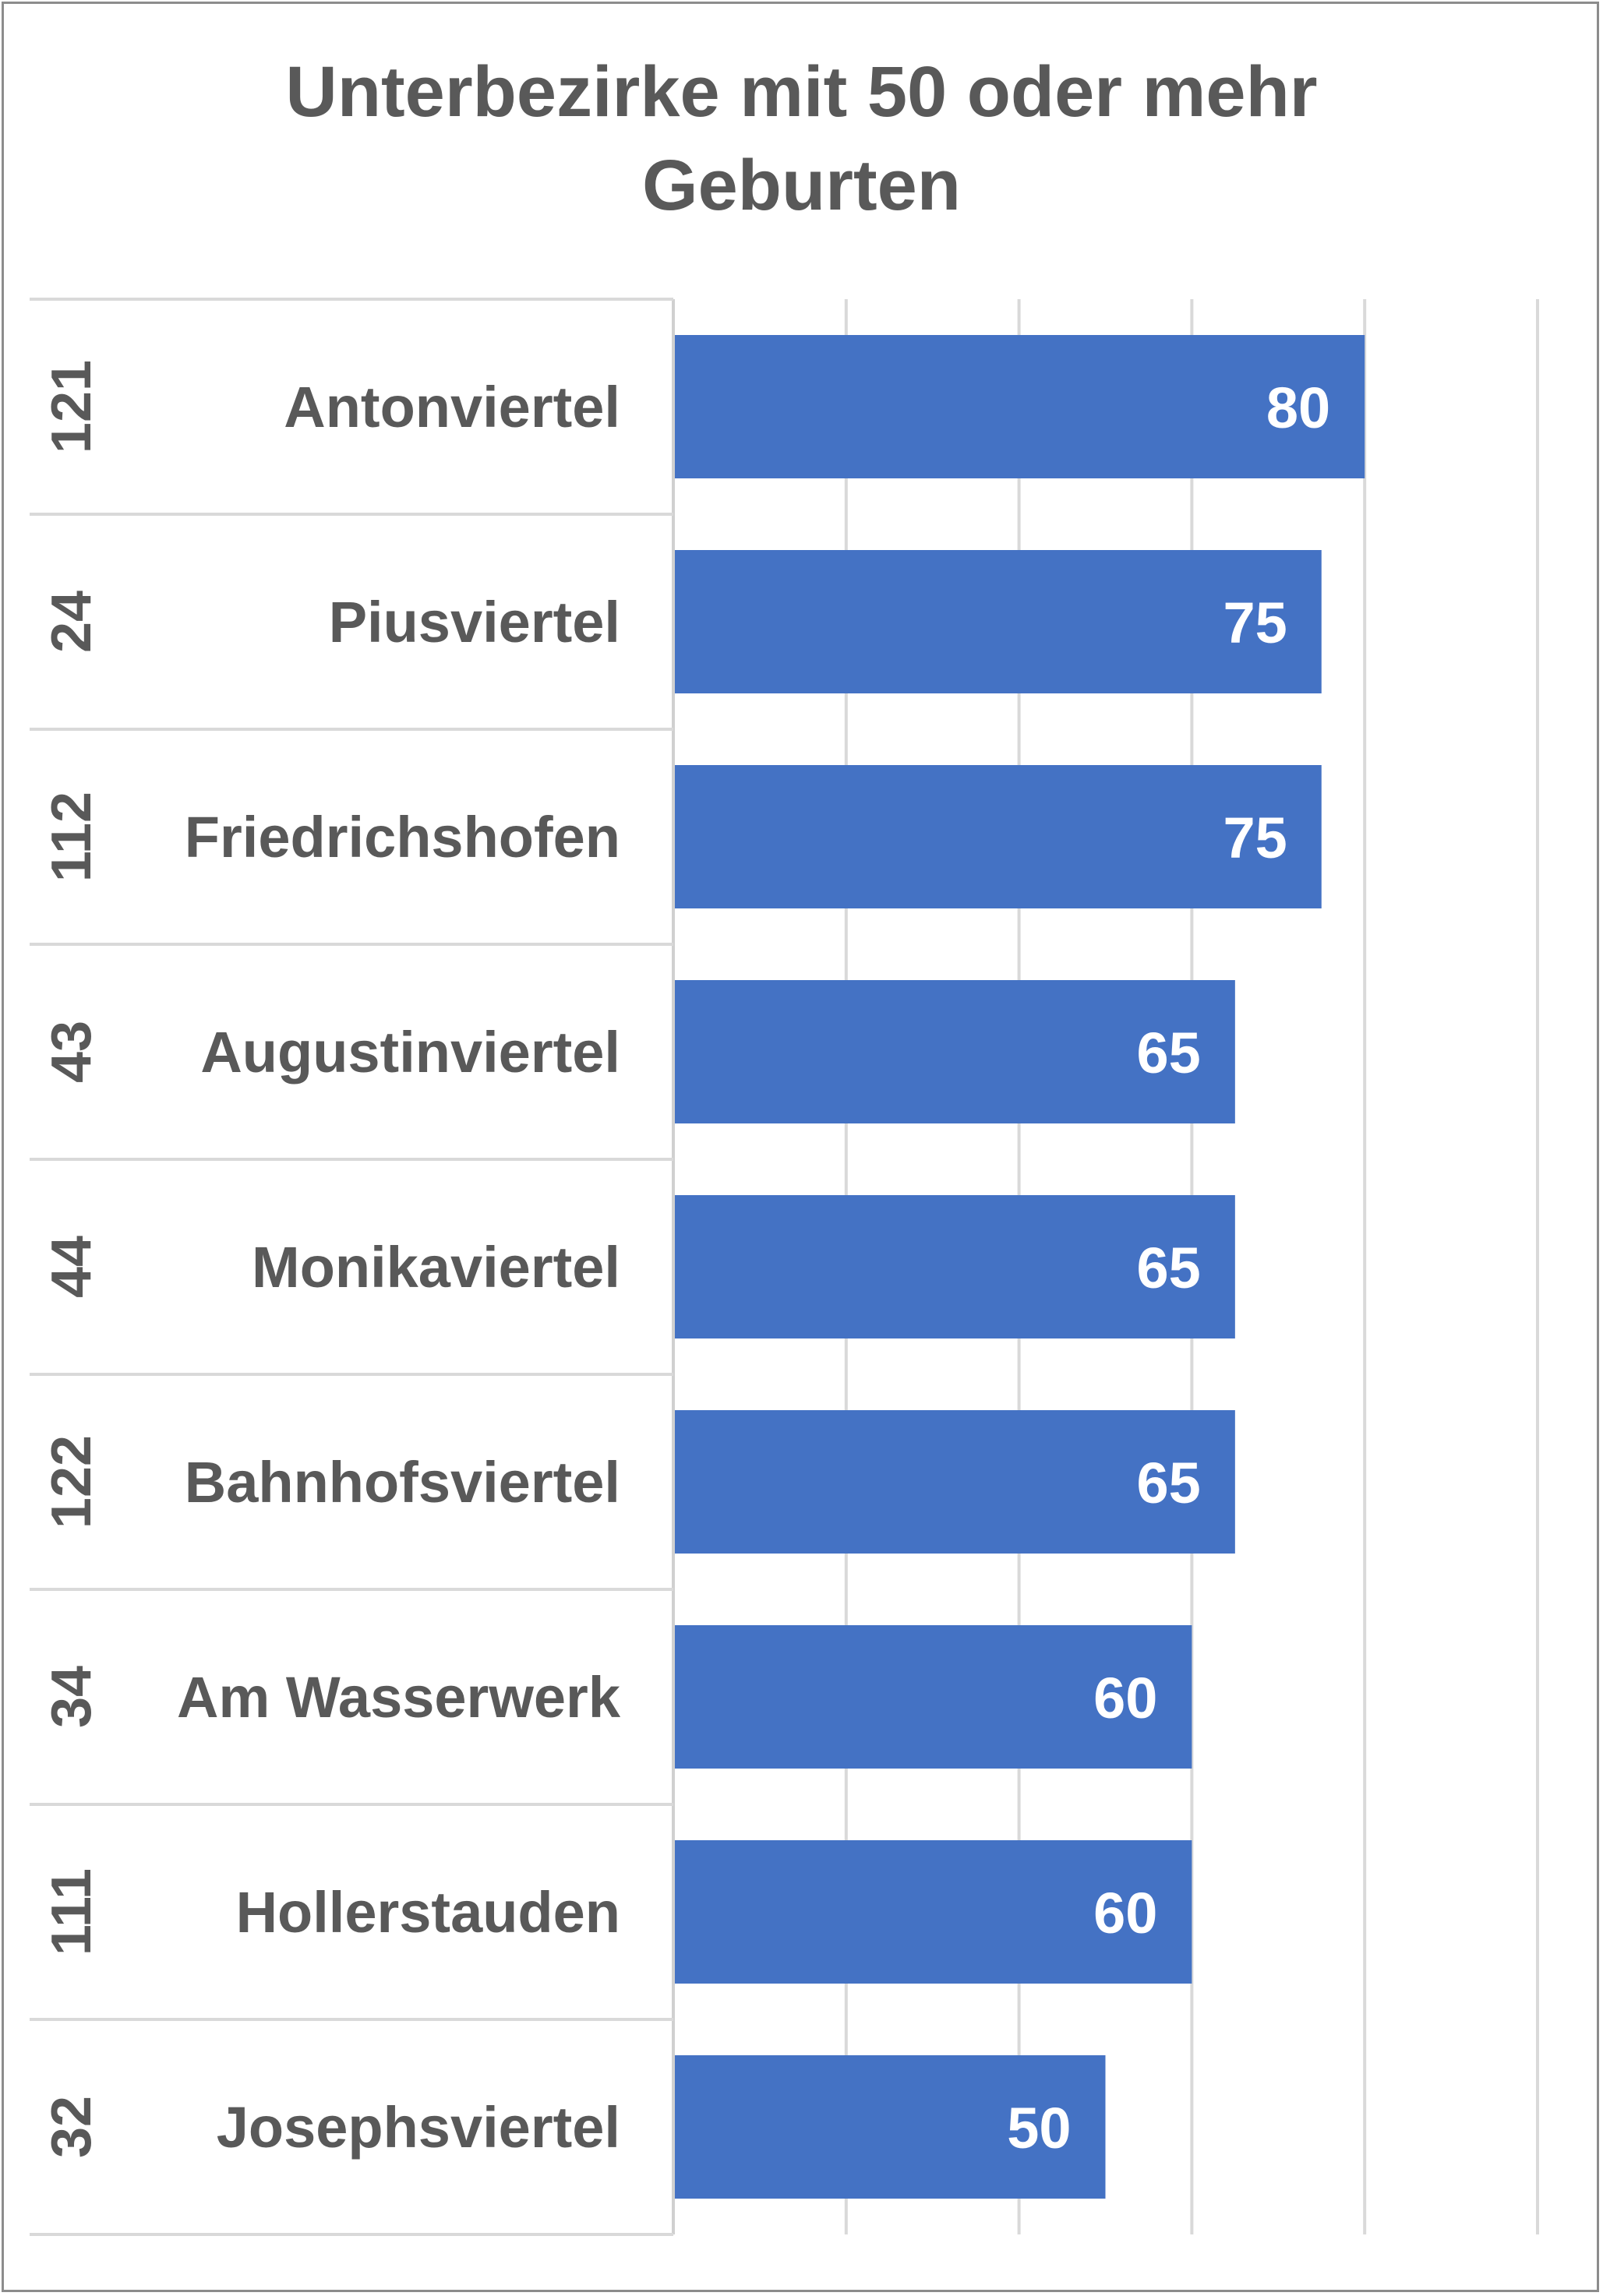  Describe the element at coordinates (418, 2127) in the screenshot. I see `category-name-32: Josephsviertel` at that location.